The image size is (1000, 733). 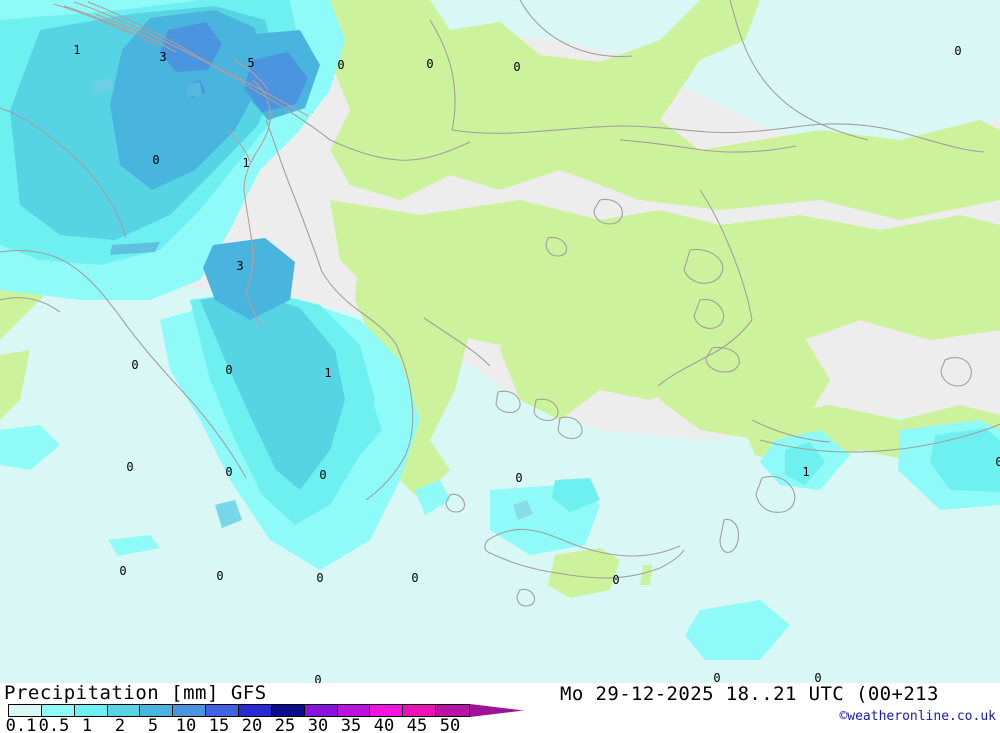 What do you see at coordinates (294, 196) in the screenshot?
I see `coast-albania` at bounding box center [294, 196].